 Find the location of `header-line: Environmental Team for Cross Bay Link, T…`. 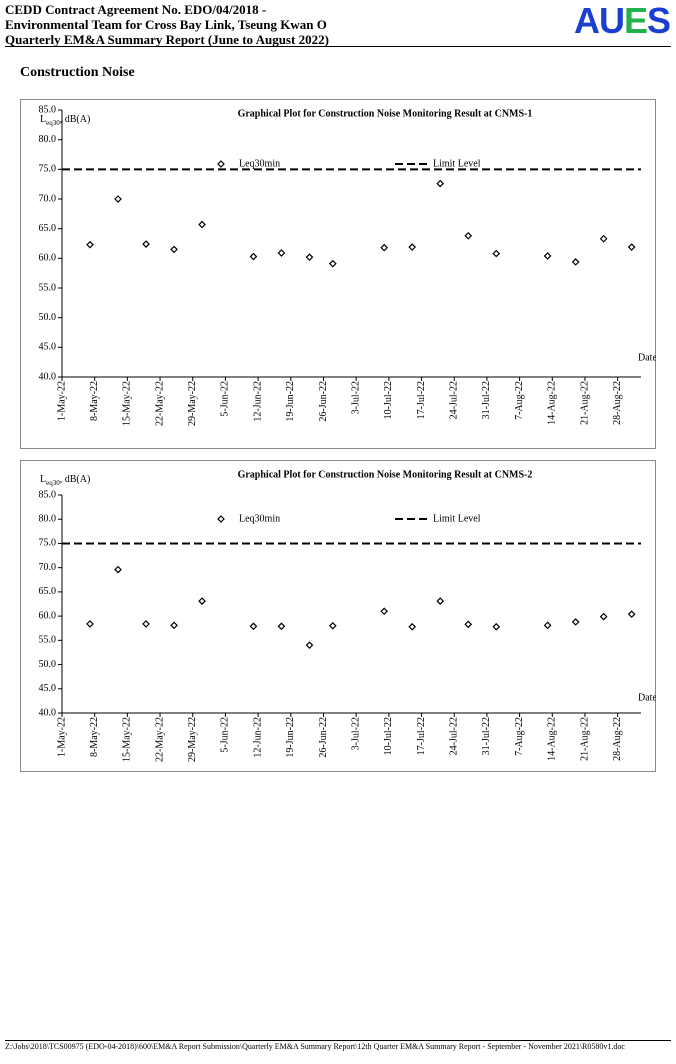

header-line: Environmental Team for Cross Bay Link, T… is located at coordinates (166, 24).